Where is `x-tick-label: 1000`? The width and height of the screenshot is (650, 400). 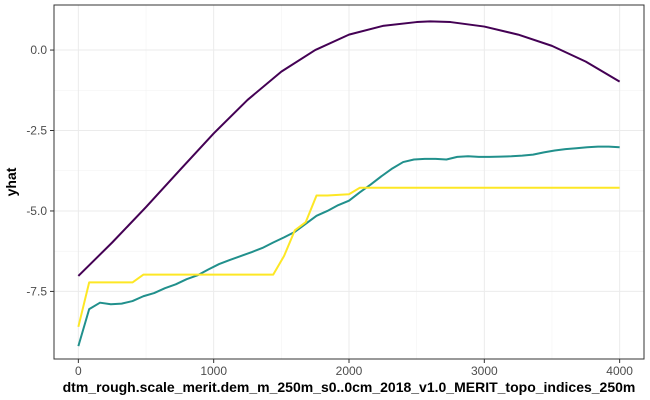
x-tick-label: 1000 is located at coordinates (213, 371).